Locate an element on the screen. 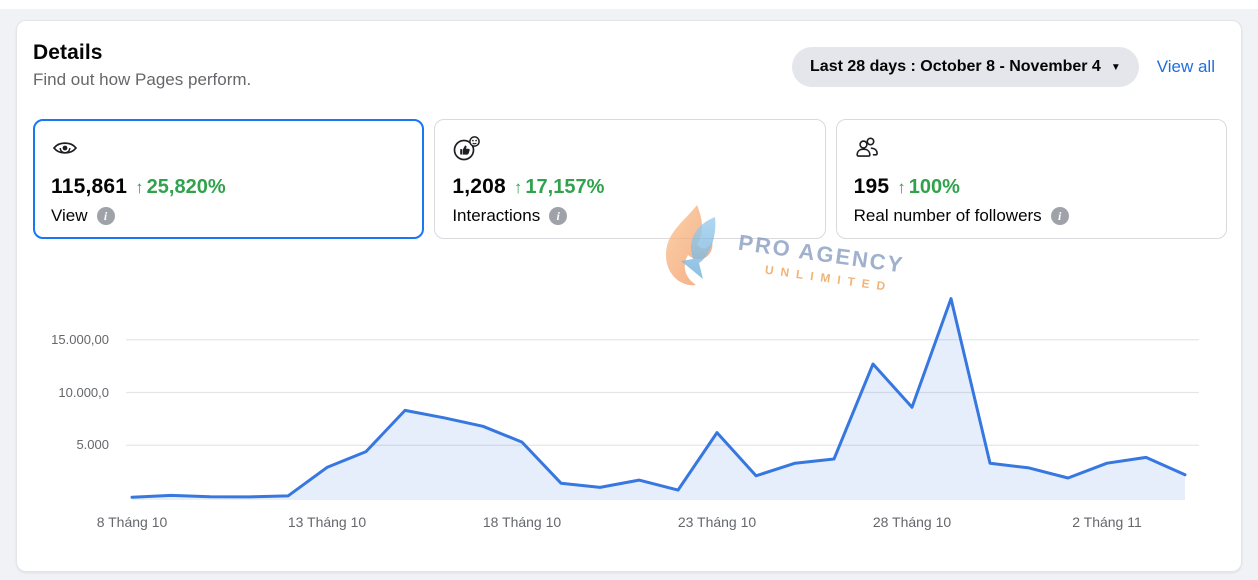 This screenshot has height=580, width=1258. metric-delta: ↑ 17,157% is located at coordinates (559, 187).